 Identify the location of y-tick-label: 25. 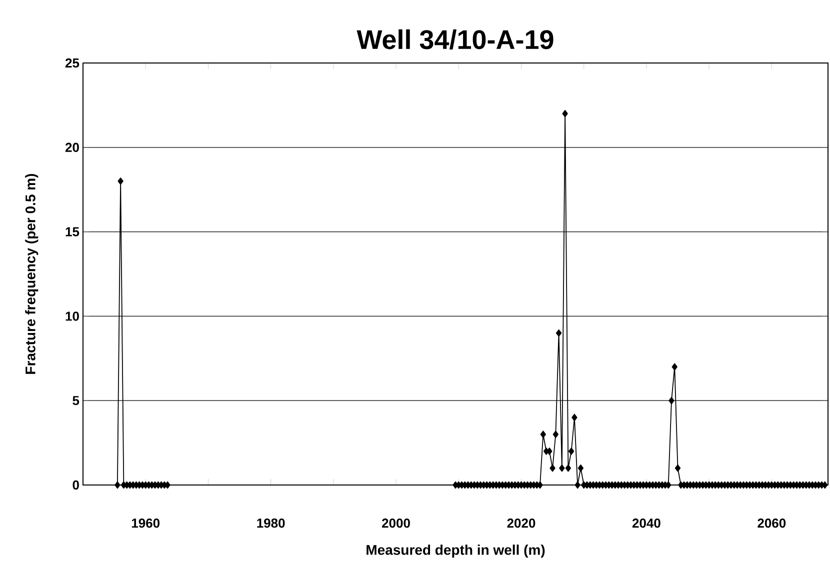
(72, 63).